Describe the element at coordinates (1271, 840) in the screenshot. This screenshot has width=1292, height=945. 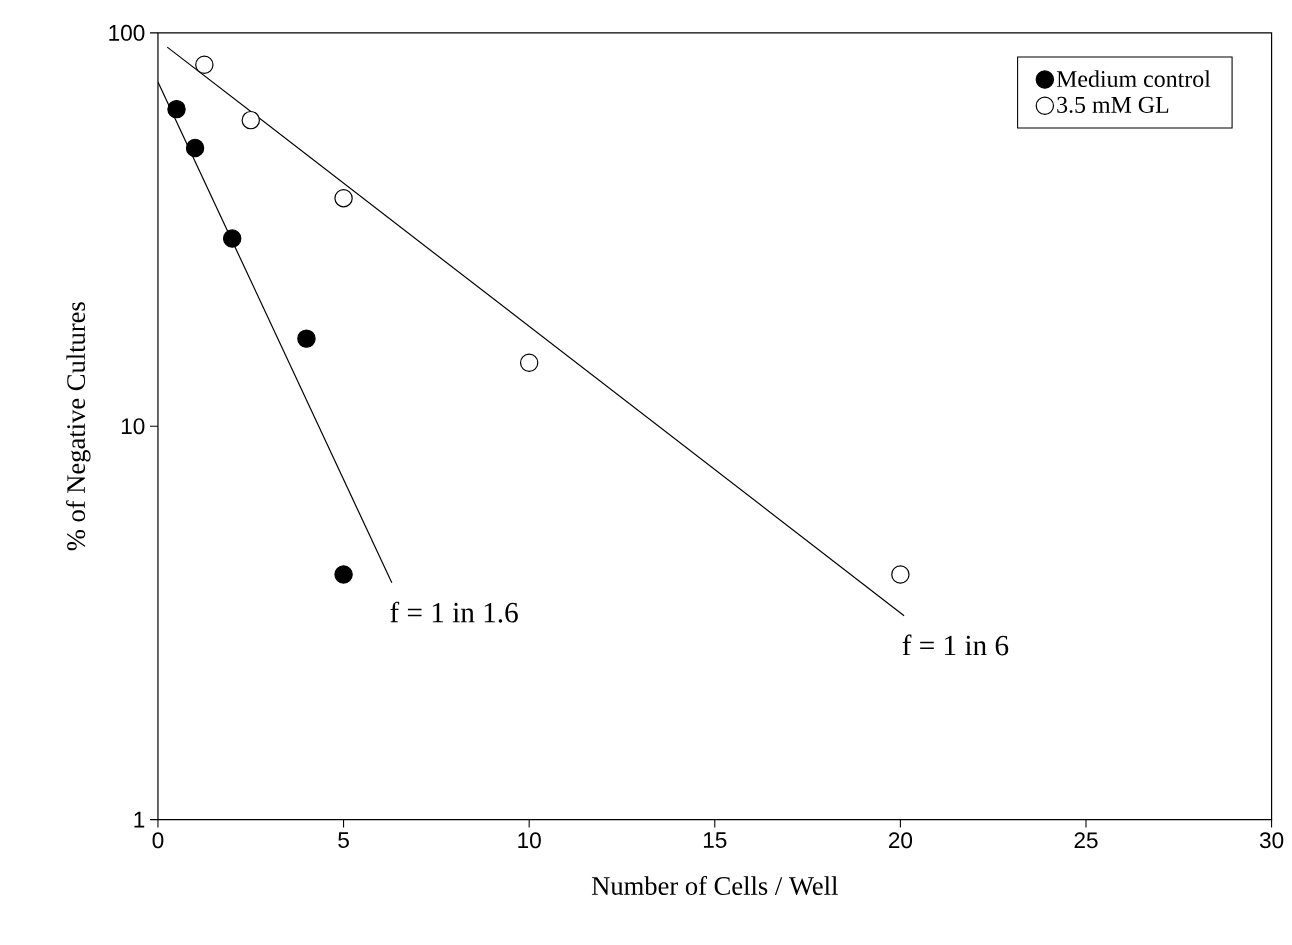
I see `x-tick-label: 30` at that location.